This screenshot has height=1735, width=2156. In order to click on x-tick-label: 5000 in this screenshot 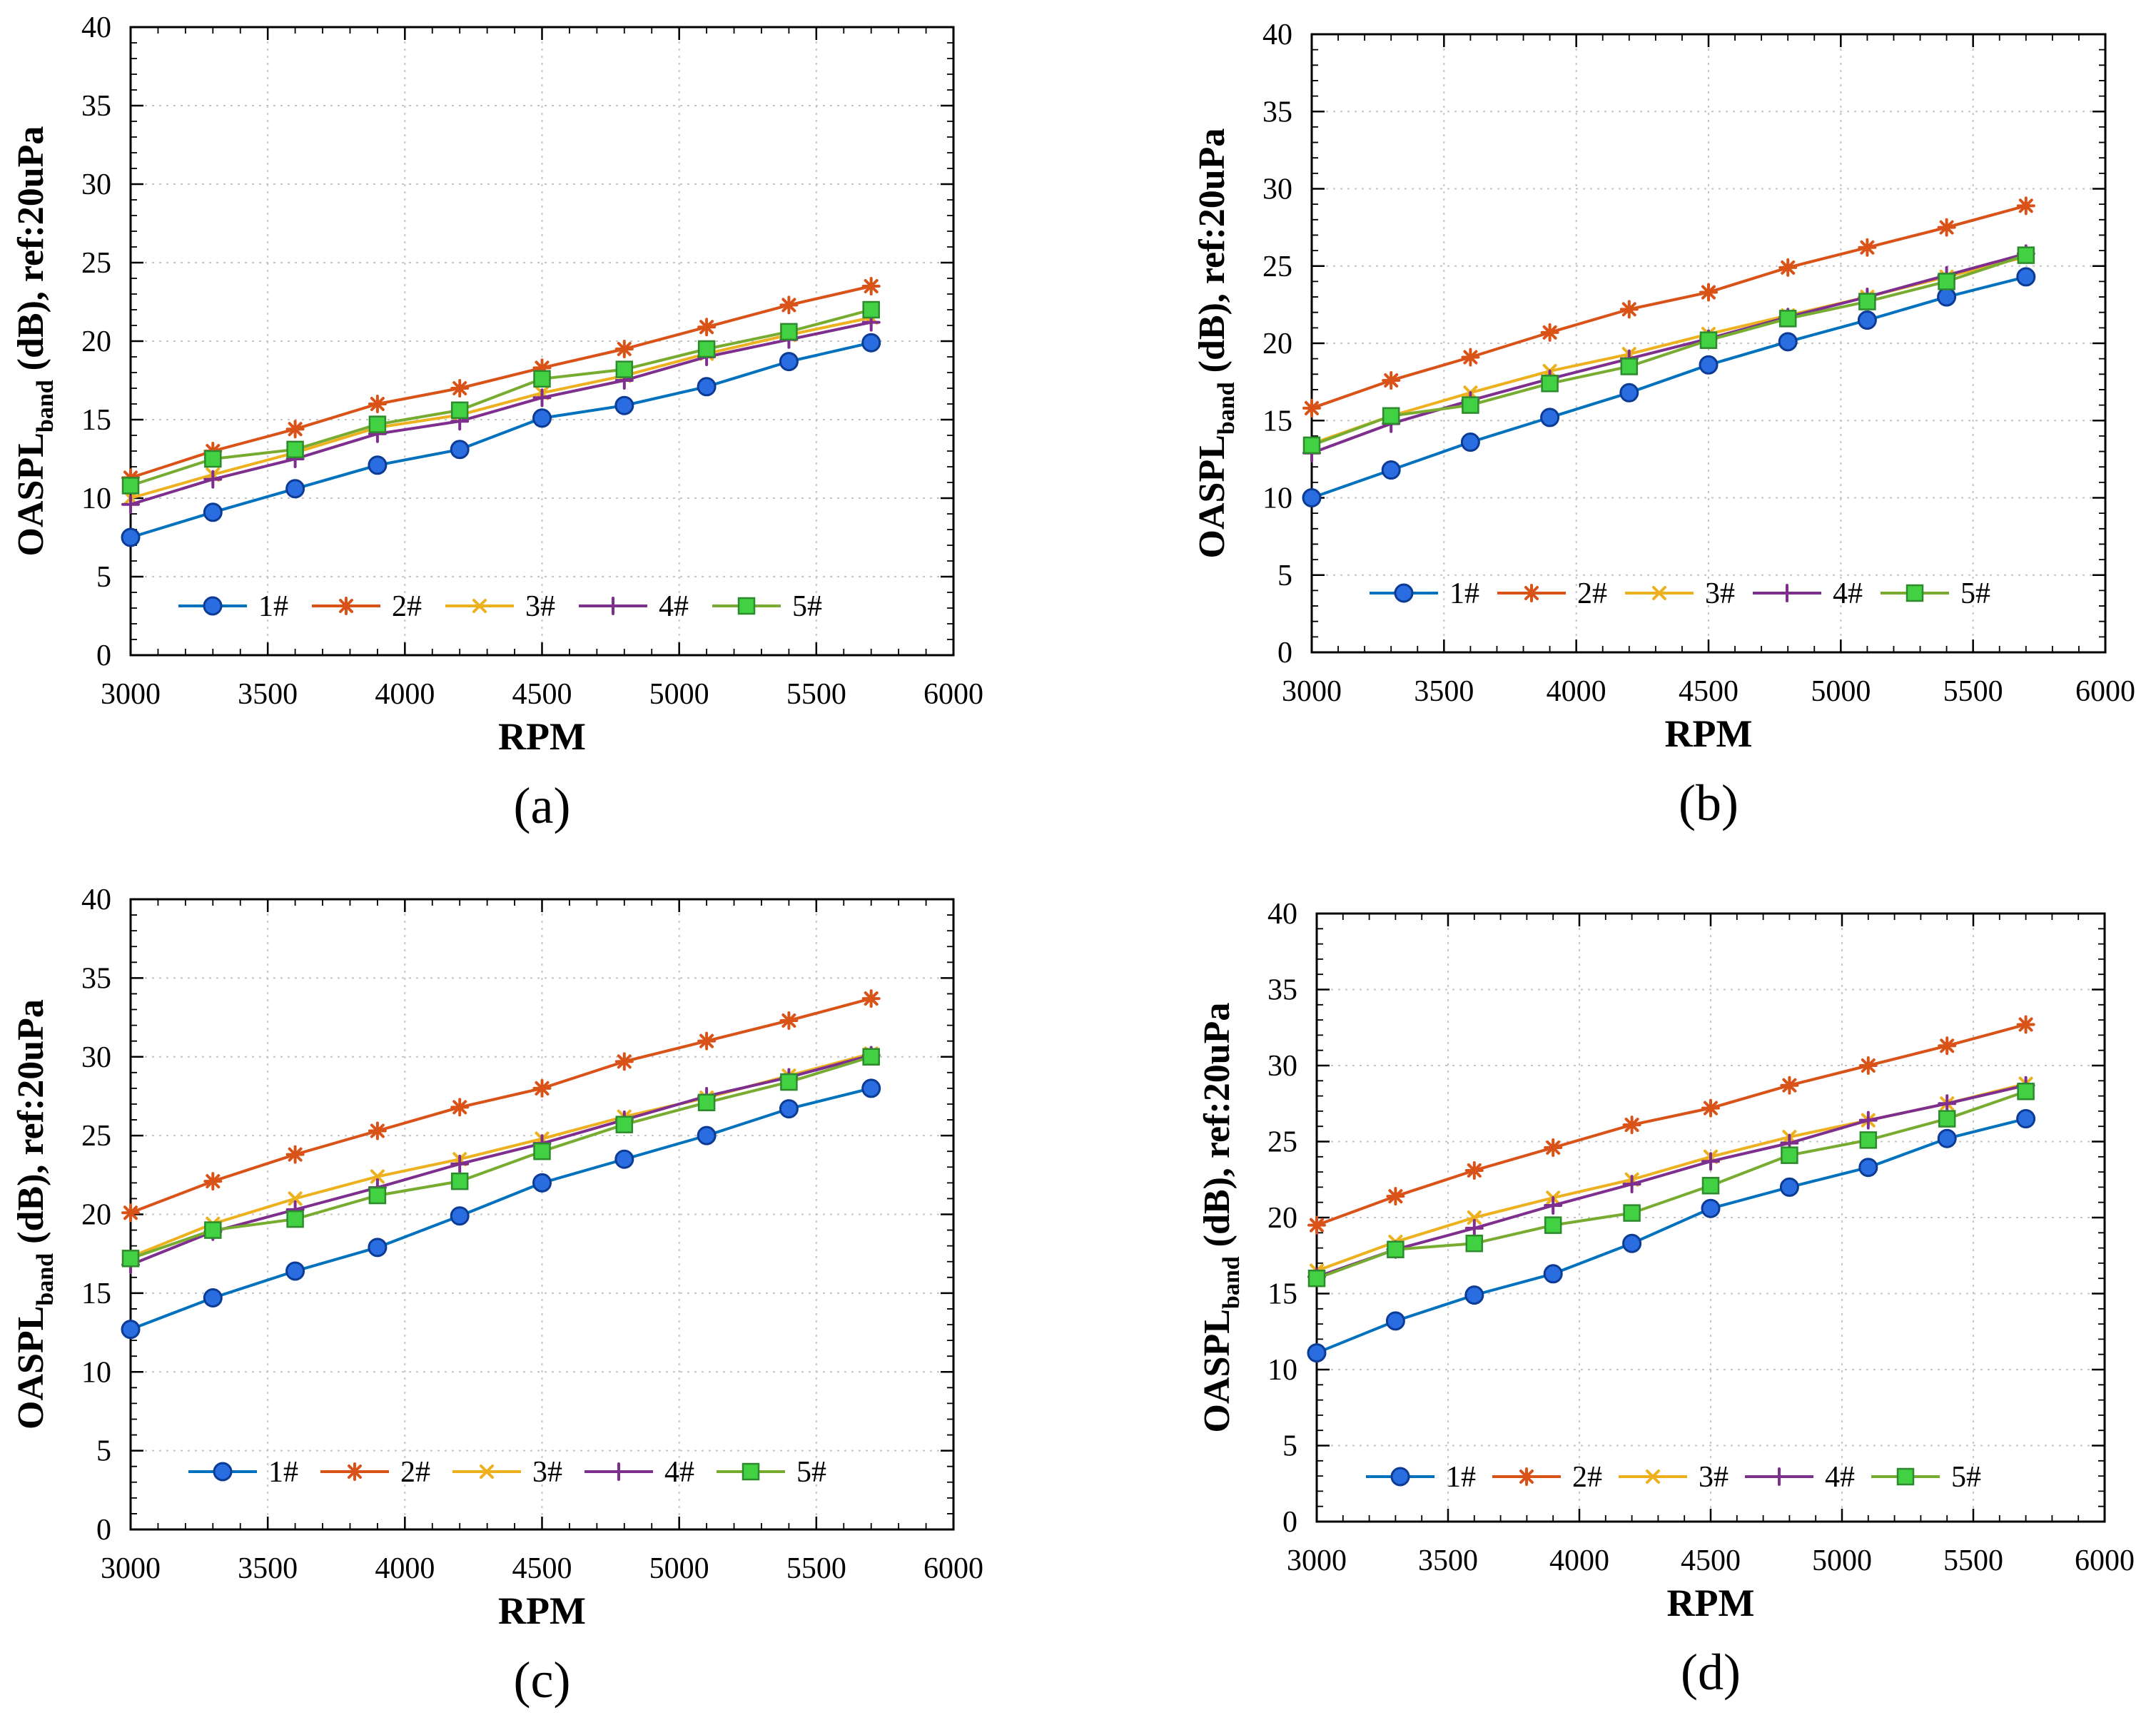, I will do `click(679, 1568)`.